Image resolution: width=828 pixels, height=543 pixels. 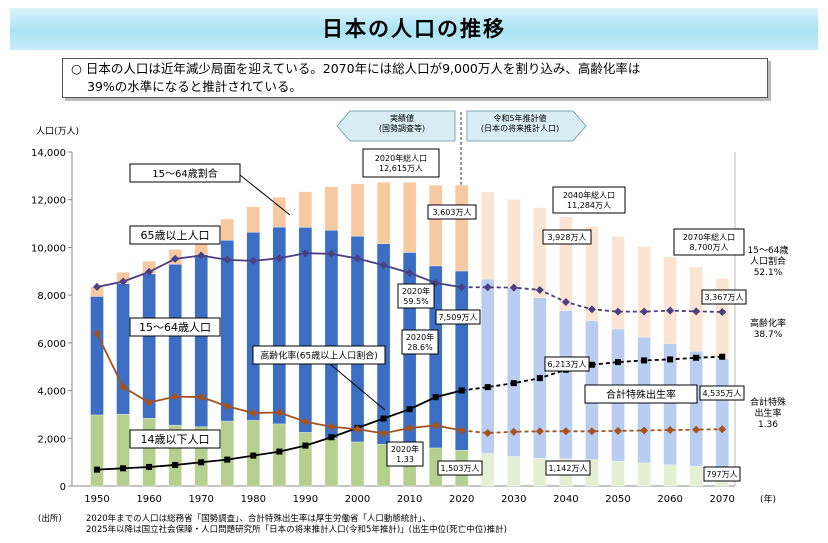 I want to click on x-axis-unit: (年), so click(x=768, y=499).